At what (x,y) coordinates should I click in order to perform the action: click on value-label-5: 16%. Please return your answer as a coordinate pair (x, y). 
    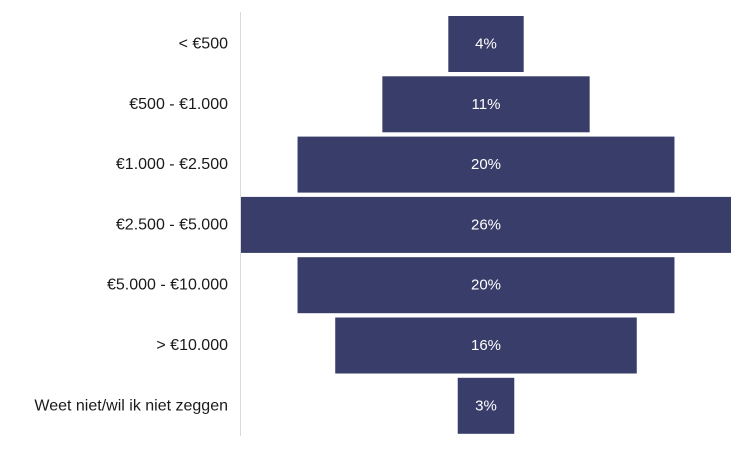
    Looking at the image, I should click on (486, 345).